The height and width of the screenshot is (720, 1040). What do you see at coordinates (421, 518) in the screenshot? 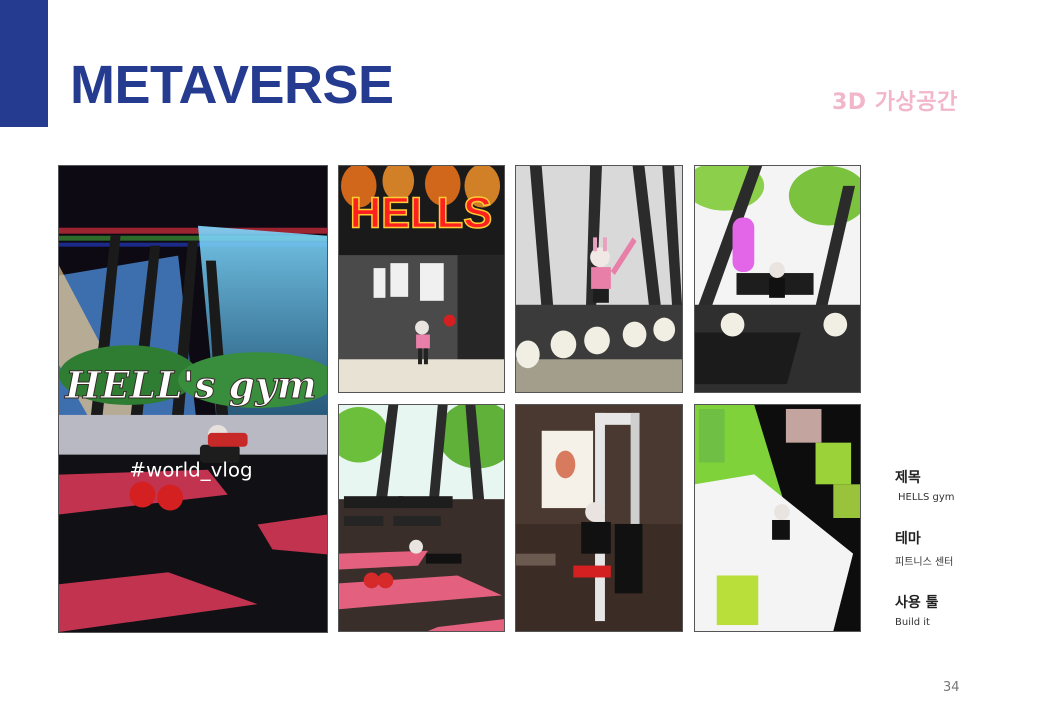
I see `gallery-image-yoga-mat` at bounding box center [421, 518].